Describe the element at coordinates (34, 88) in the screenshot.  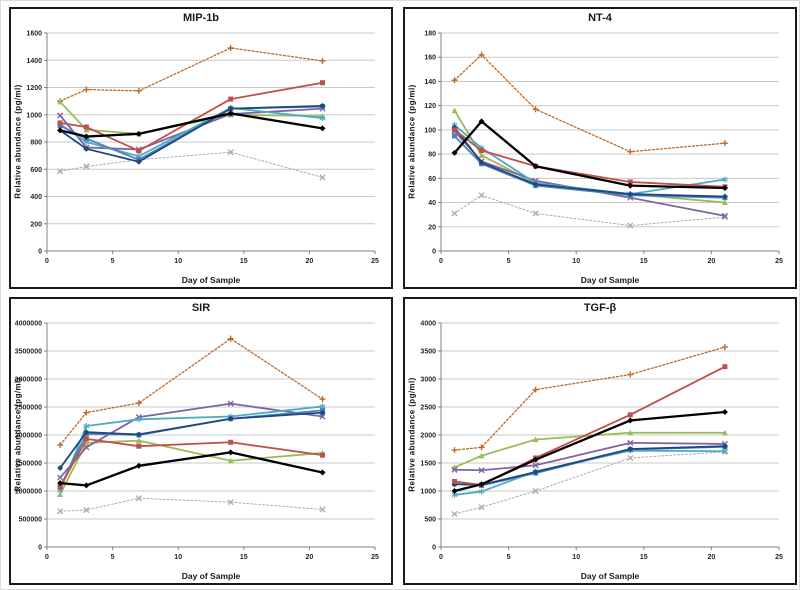
I see `svg-text: 1200` at that location.